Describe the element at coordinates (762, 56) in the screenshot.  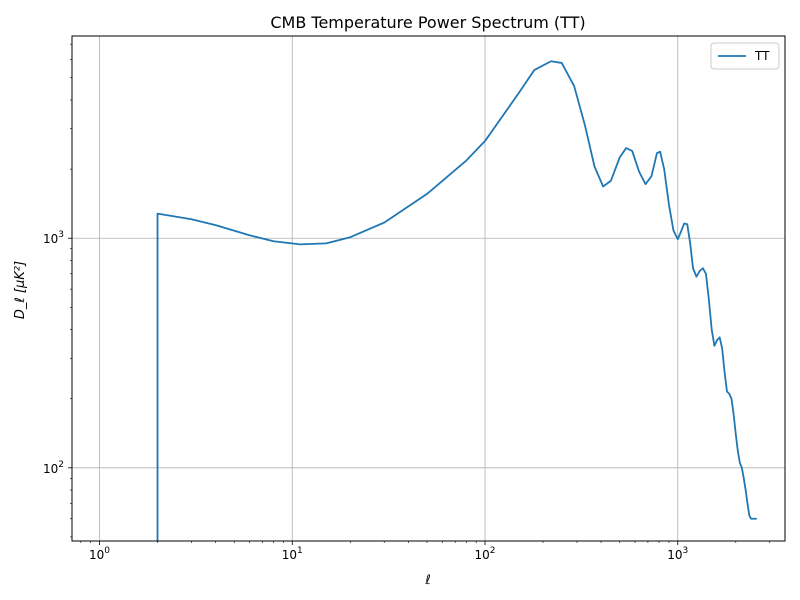
I see `legend-label: TT` at that location.